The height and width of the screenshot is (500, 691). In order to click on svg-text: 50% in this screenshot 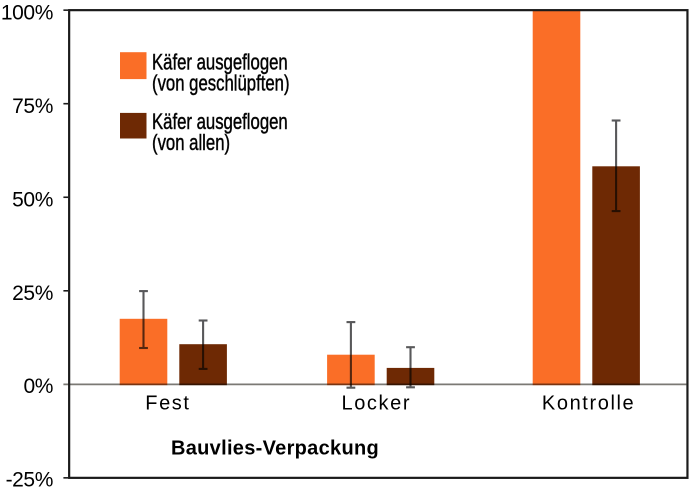, I will do `click(32, 199)`.